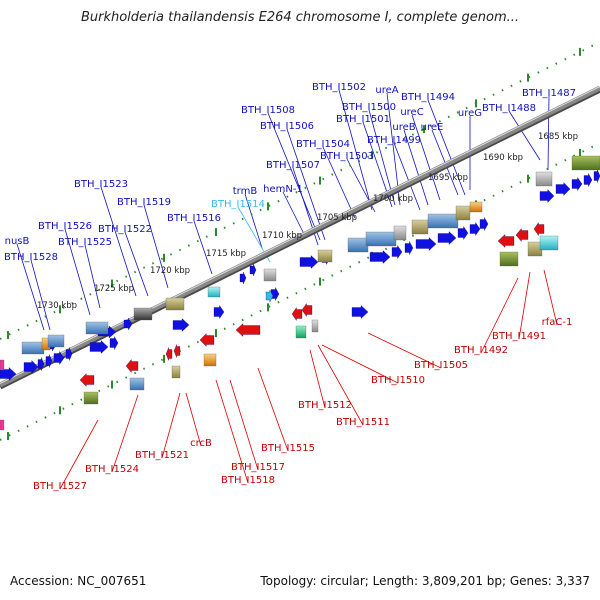  What do you see at coordinates (17, 241) in the screenshot?
I see `gene-label-nusb: nusB` at bounding box center [17, 241].